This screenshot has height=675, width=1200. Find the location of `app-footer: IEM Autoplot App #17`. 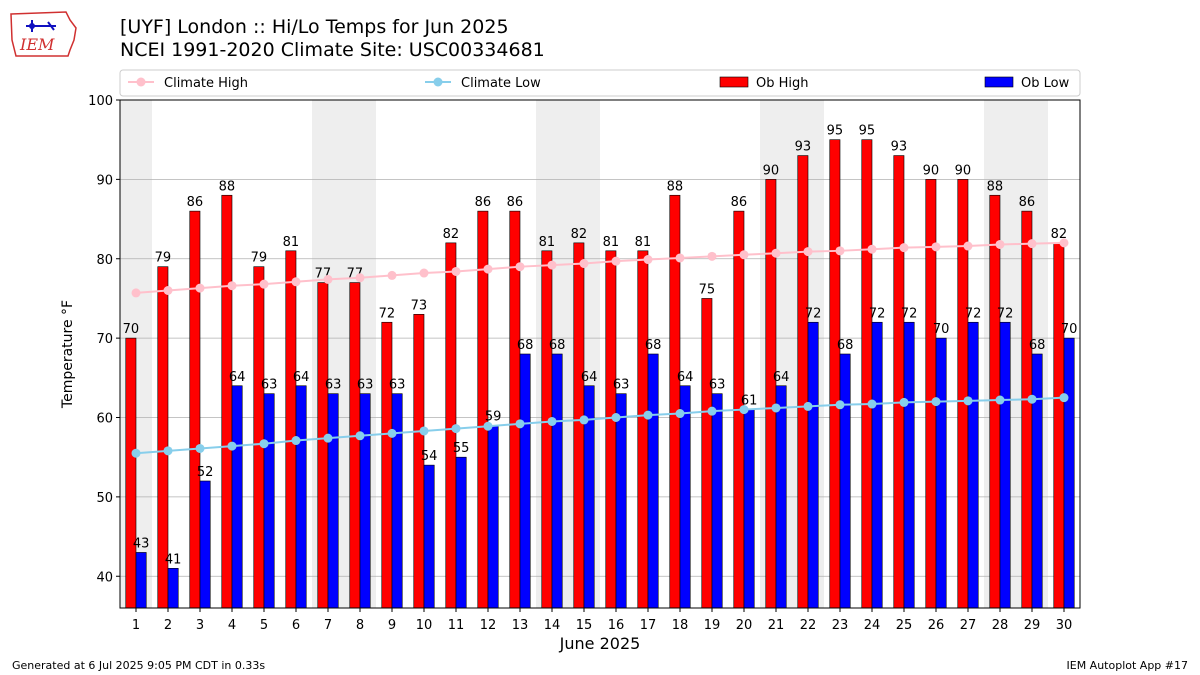

app-footer: IEM Autoplot App #17 is located at coordinates (1127, 665).